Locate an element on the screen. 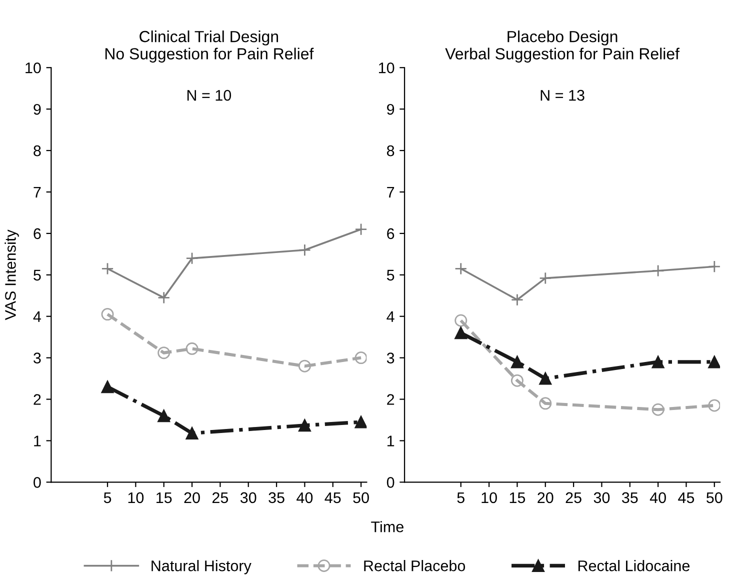 The width and height of the screenshot is (731, 588). annotation: N = 10 is located at coordinates (209, 95).